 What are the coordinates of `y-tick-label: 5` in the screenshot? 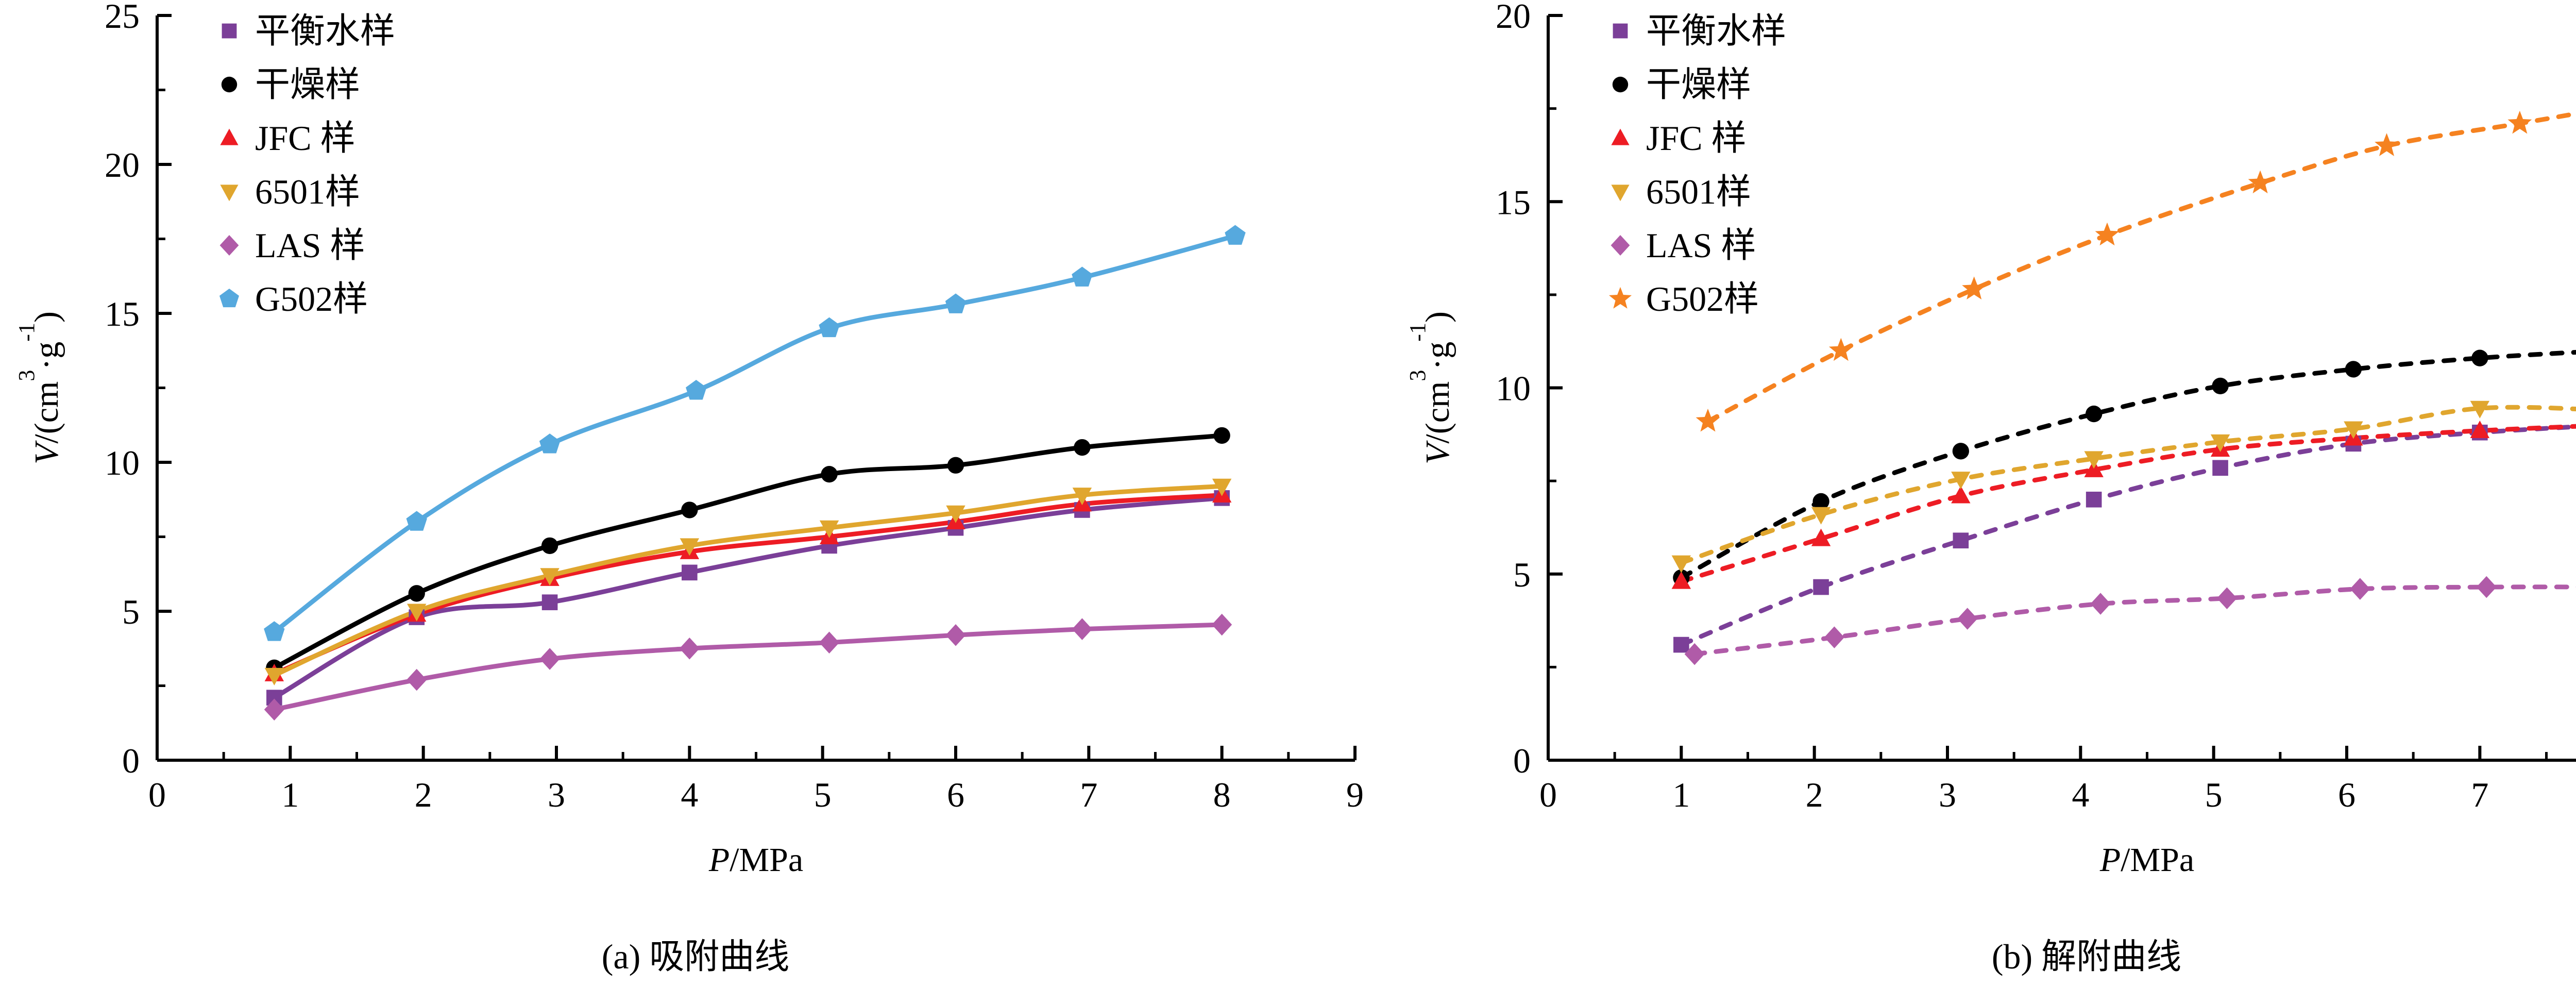 It's located at (131, 611).